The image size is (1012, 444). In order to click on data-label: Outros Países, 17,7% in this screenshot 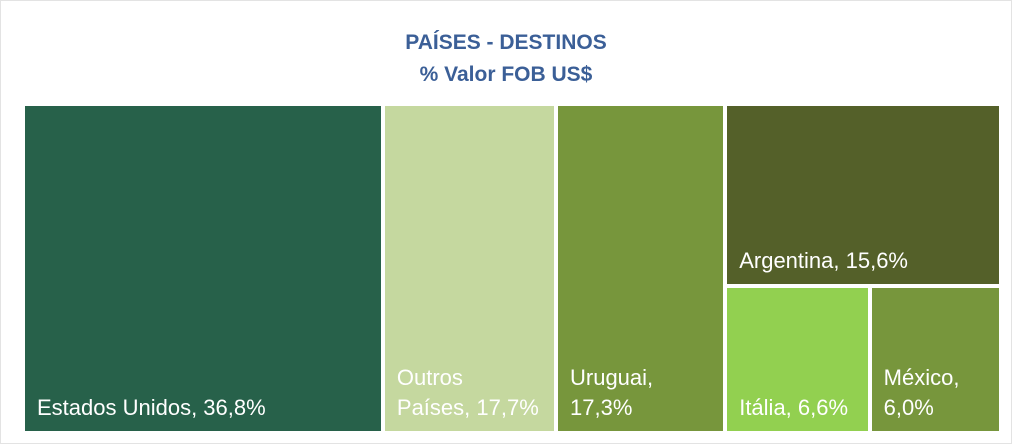, I will do `click(467, 392)`.